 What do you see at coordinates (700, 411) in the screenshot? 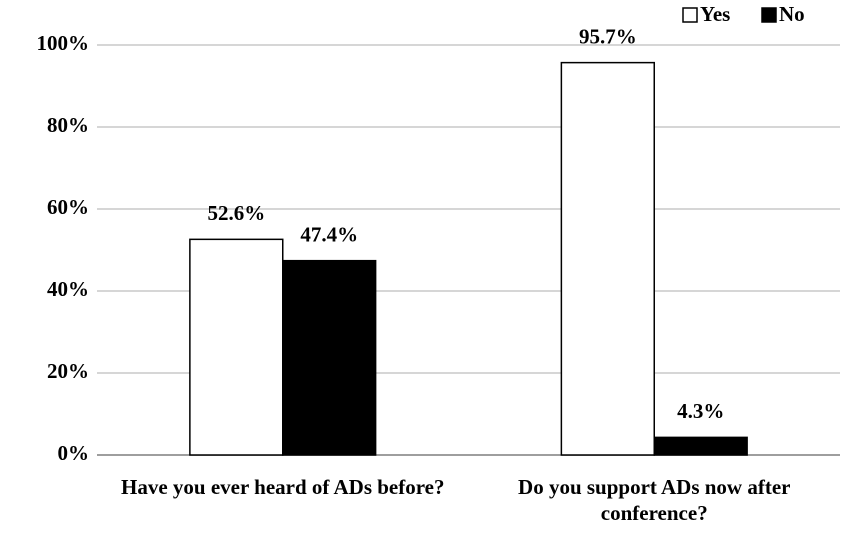
I see `value-label: 4.3%` at bounding box center [700, 411].